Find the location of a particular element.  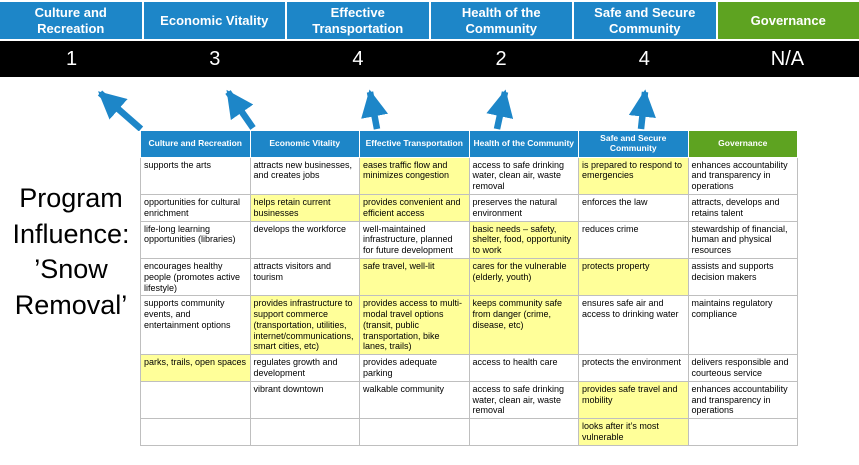

influence-arrows is located at coordinates (376, 110).